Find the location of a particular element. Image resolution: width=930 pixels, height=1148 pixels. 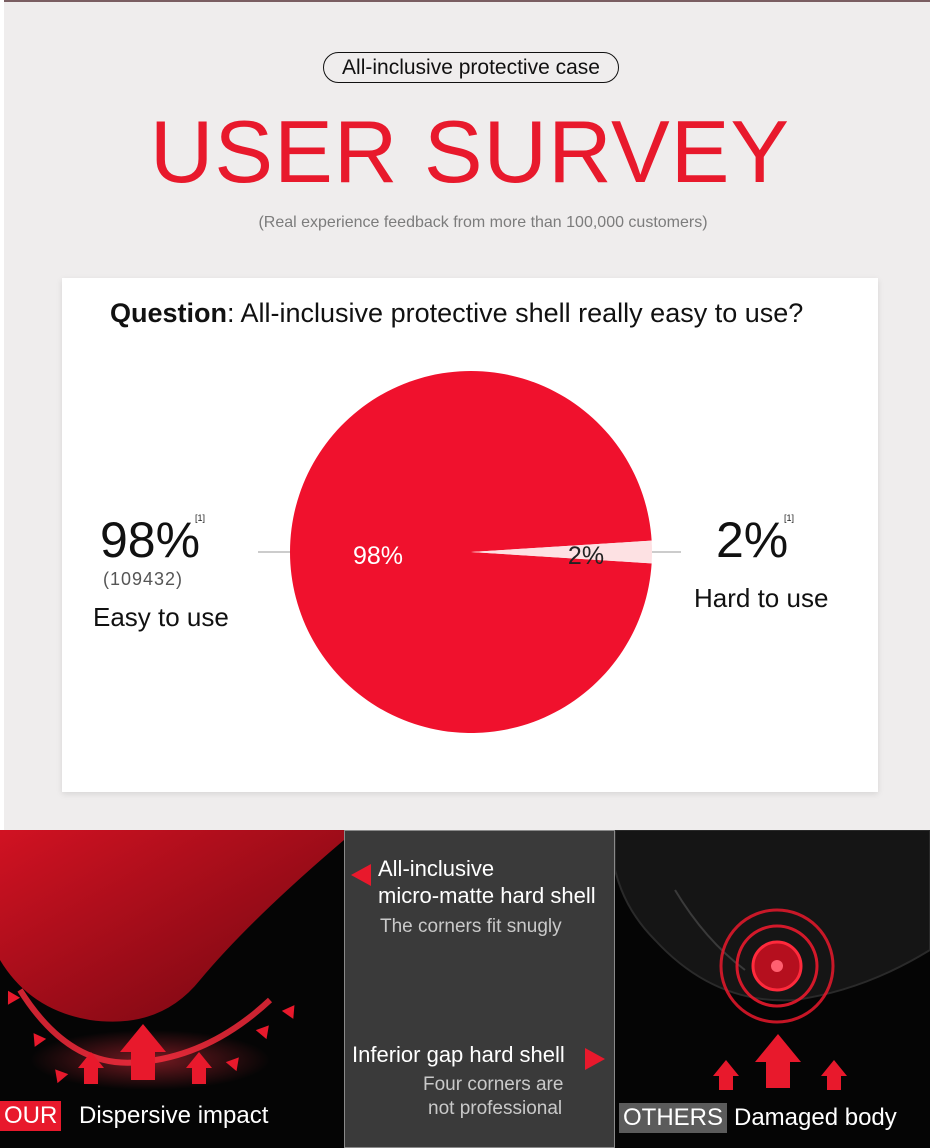

pie-slice-easy is located at coordinates (471, 552).